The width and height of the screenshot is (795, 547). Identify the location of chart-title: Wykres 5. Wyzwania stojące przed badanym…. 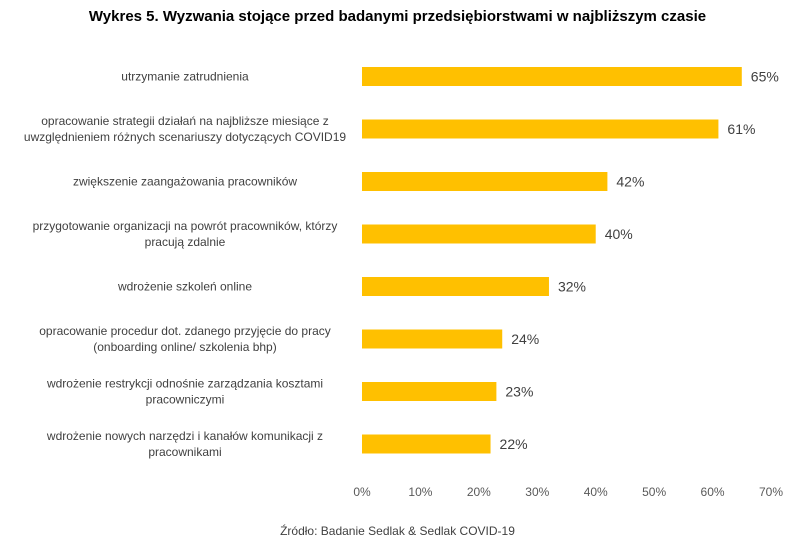
(397, 16).